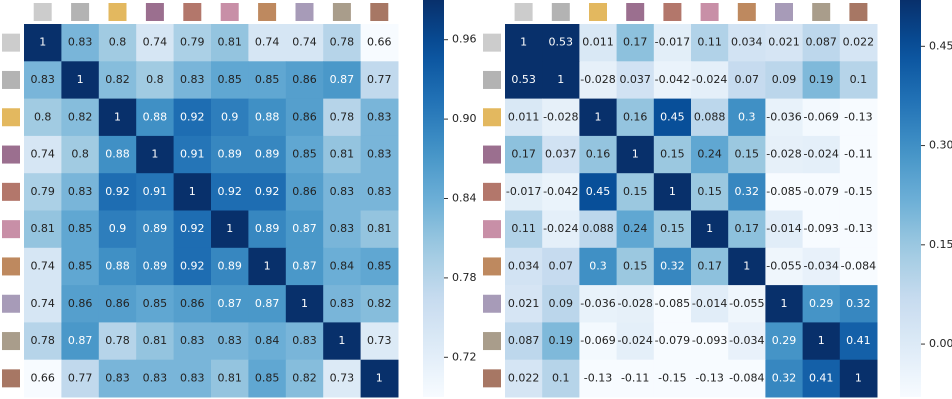  I want to click on cell-label: 0.88, so click(267, 116).